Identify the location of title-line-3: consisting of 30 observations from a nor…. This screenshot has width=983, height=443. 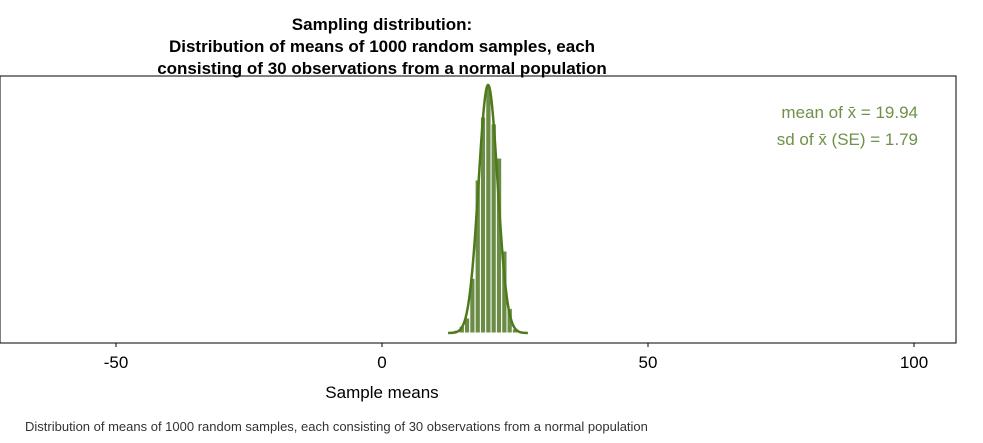
(382, 68).